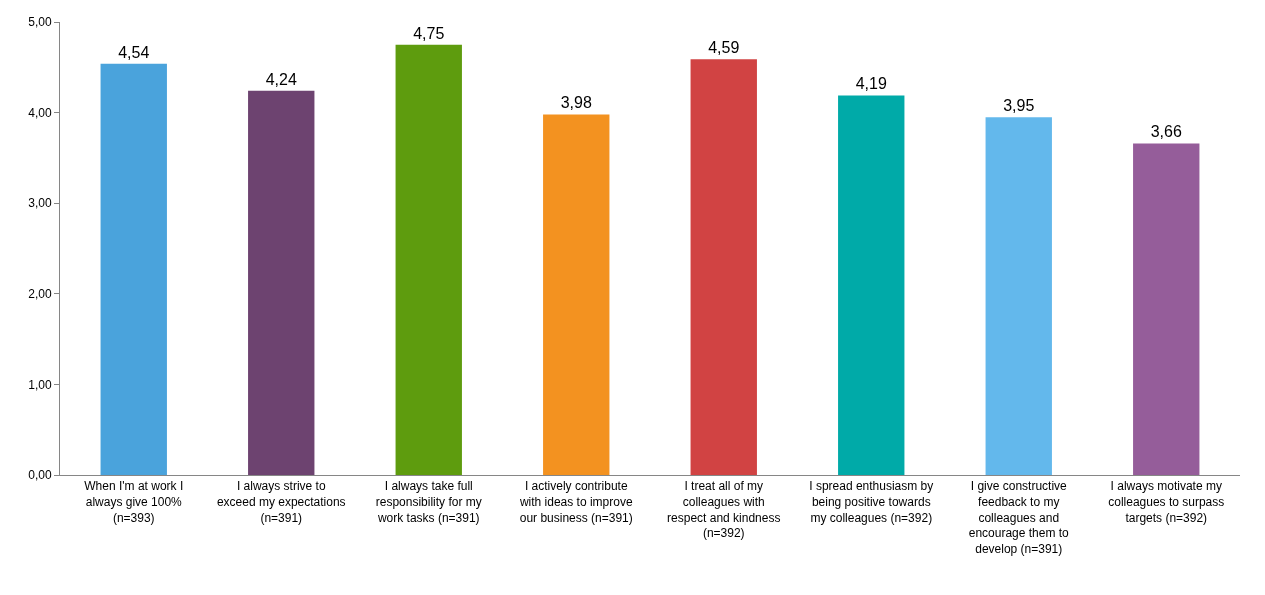  I want to click on data-label: 4,75, so click(429, 33).